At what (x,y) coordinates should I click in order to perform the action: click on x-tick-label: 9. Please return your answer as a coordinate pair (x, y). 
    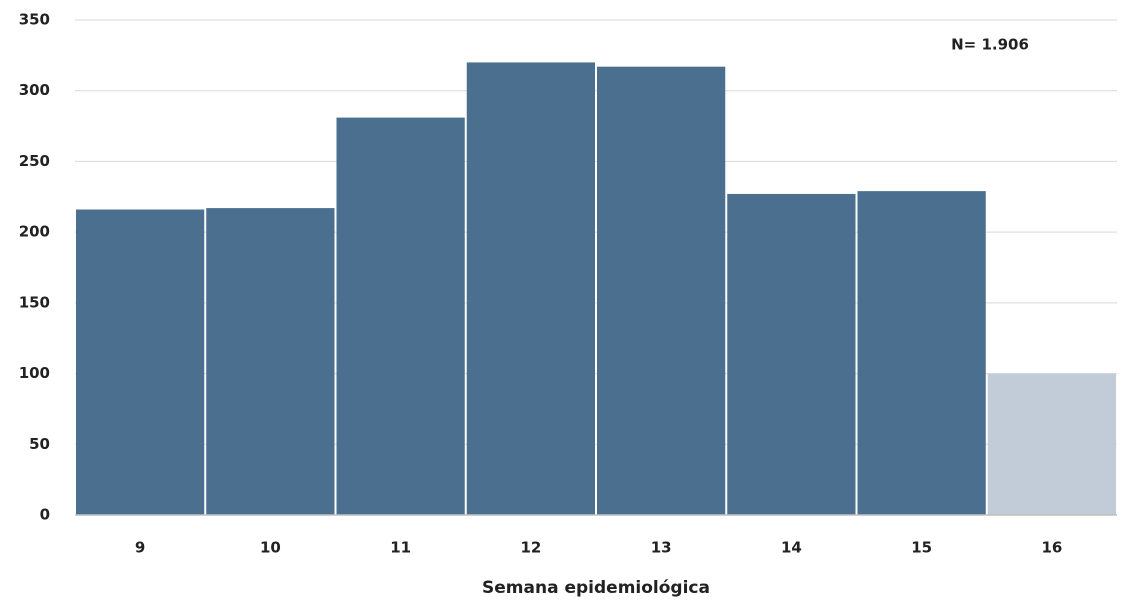
    Looking at the image, I should click on (140, 548).